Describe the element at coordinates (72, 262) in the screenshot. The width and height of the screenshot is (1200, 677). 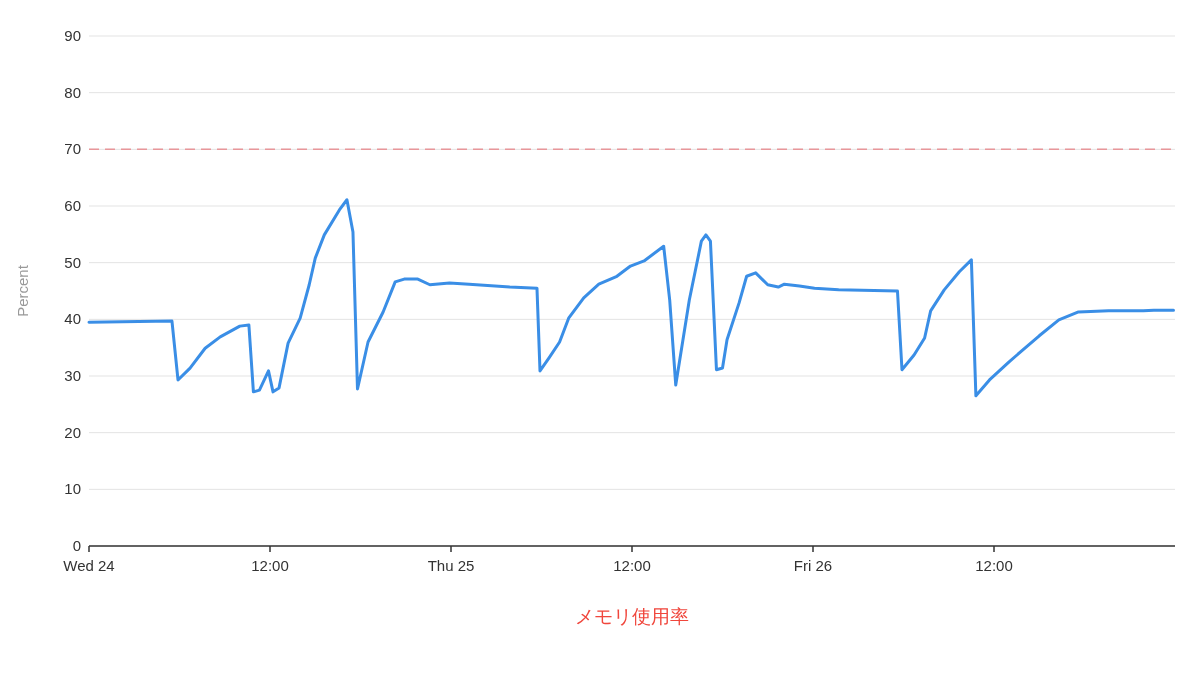
I see `y-tick-label: 50` at that location.